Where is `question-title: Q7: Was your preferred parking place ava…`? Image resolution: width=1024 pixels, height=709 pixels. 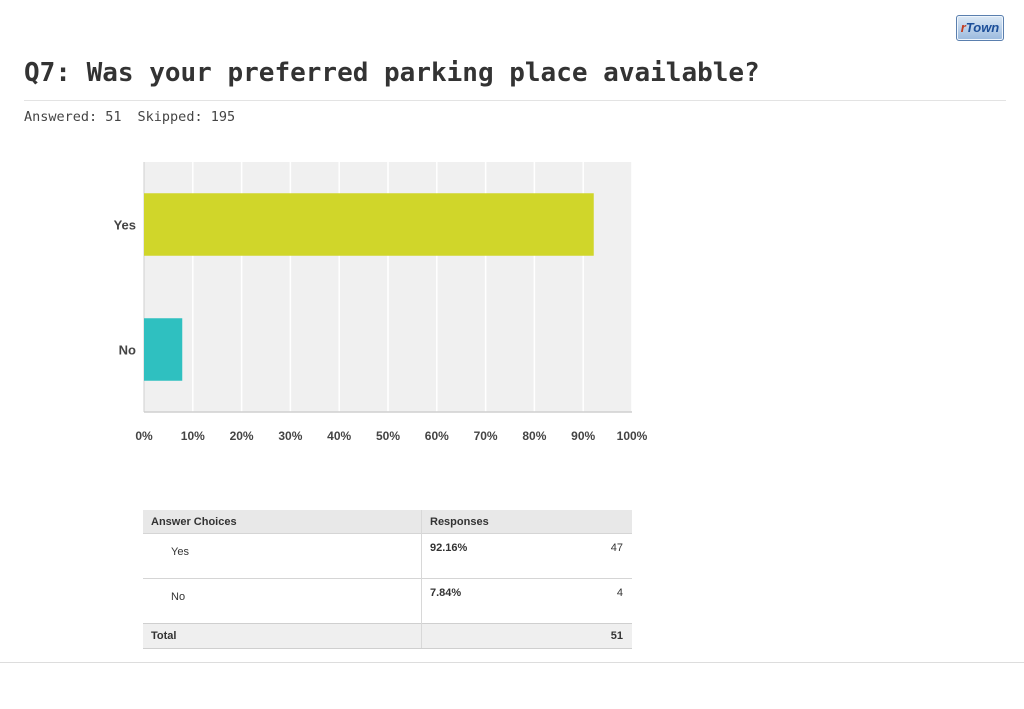 question-title: Q7: Was your preferred parking place ava… is located at coordinates (392, 73).